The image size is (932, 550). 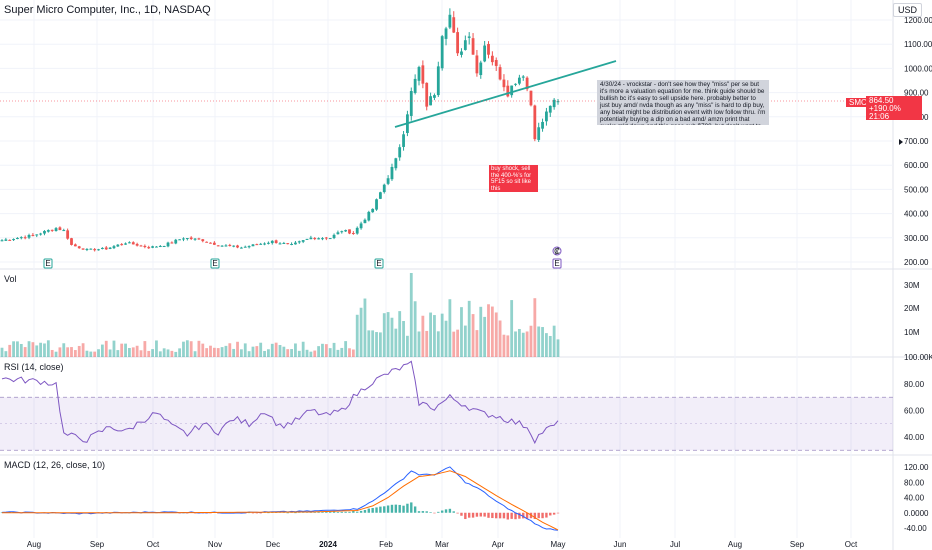 What do you see at coordinates (916, 262) in the screenshot?
I see `price-tick: 200.00` at bounding box center [916, 262].